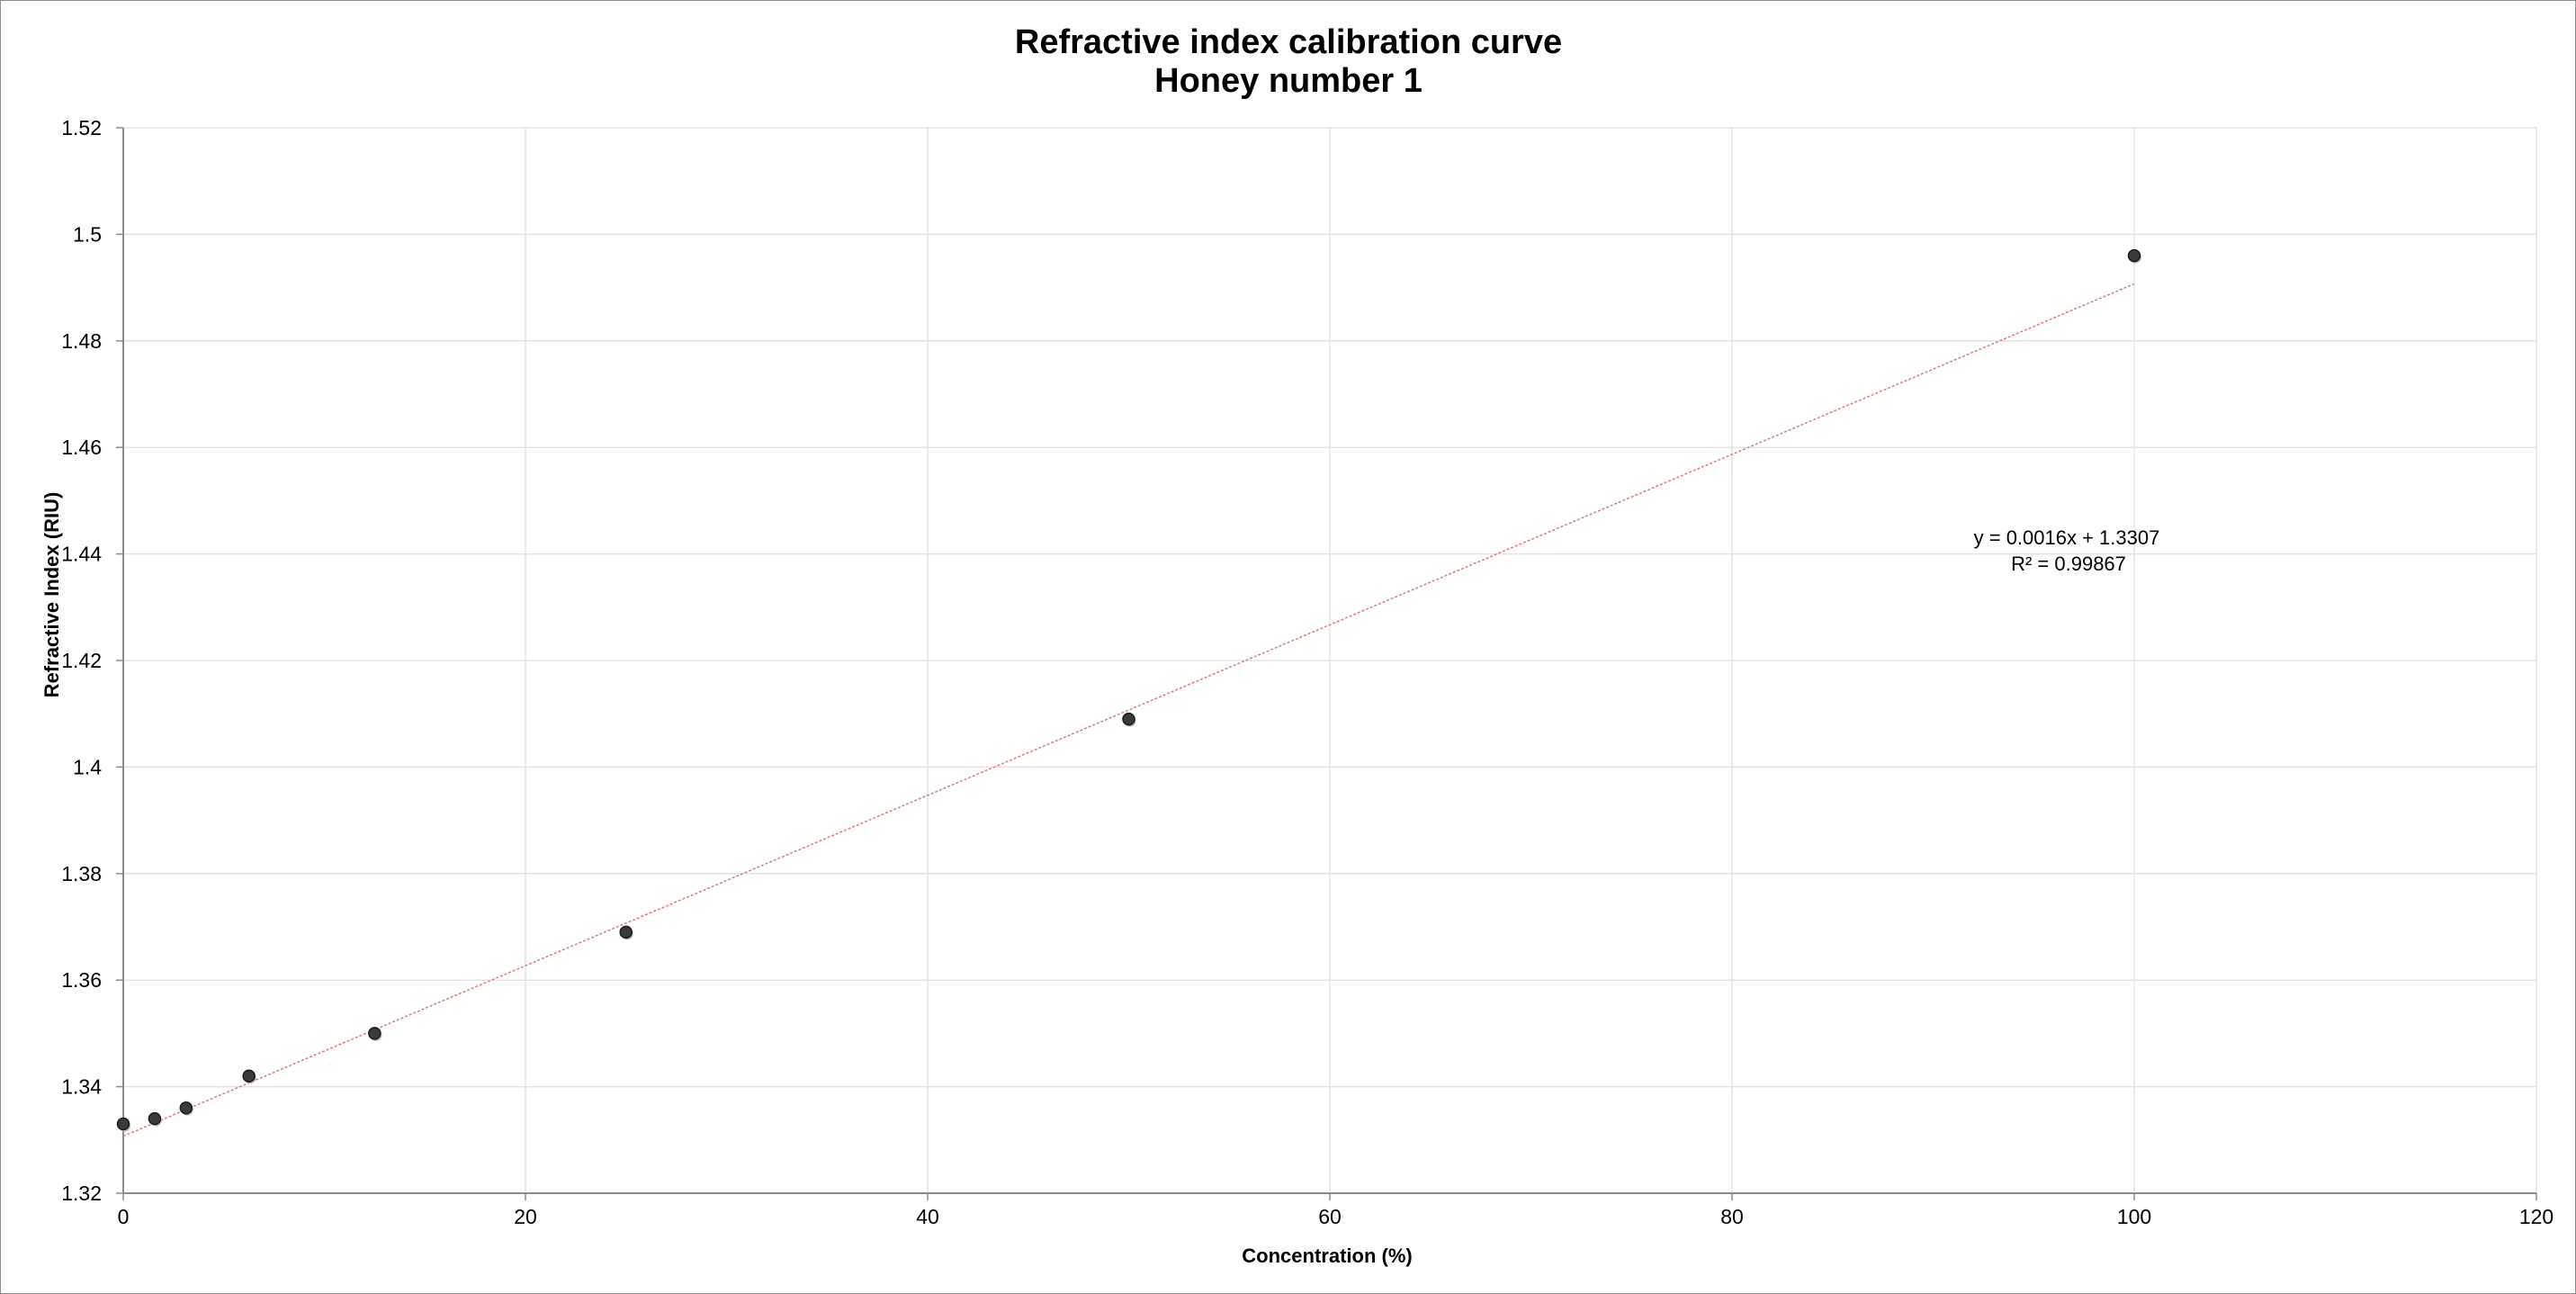  What do you see at coordinates (1289, 81) in the screenshot?
I see `chart-subtitle: Honey number 1` at bounding box center [1289, 81].